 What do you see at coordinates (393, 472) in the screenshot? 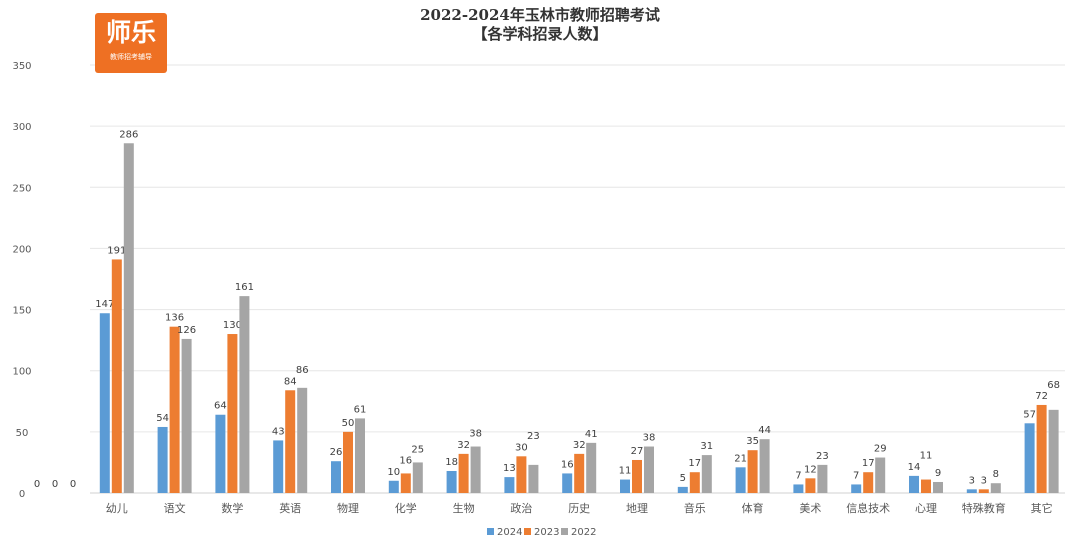
I see `data-label-2024: 10` at bounding box center [393, 472].